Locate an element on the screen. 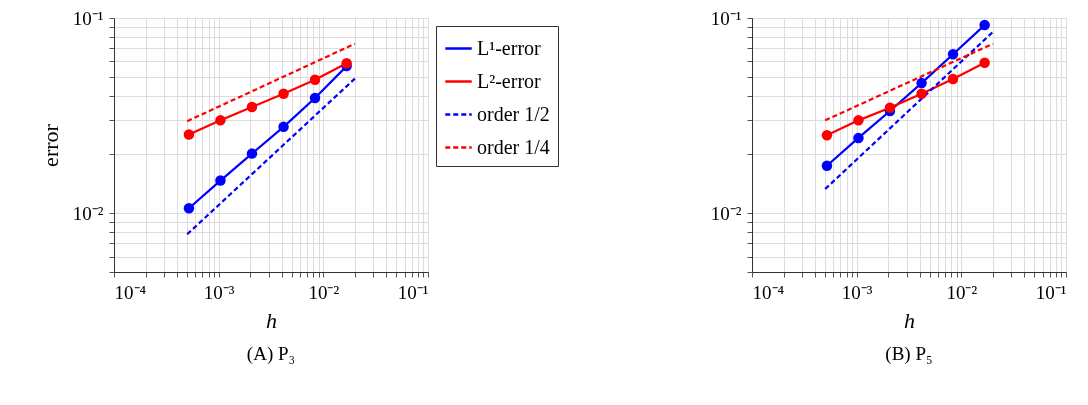  text: (A) P₃ is located at coordinates (271, 354).